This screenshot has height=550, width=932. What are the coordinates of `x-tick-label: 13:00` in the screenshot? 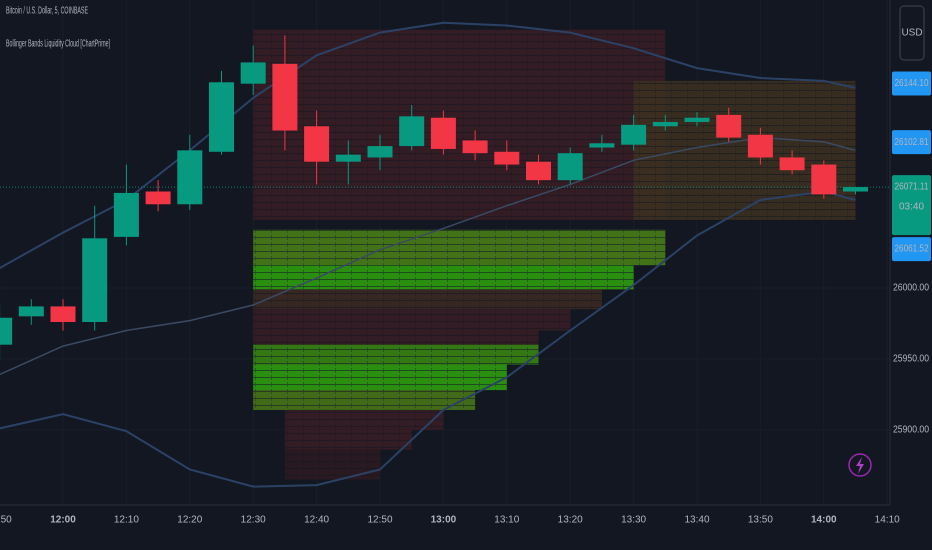 It's located at (444, 520).